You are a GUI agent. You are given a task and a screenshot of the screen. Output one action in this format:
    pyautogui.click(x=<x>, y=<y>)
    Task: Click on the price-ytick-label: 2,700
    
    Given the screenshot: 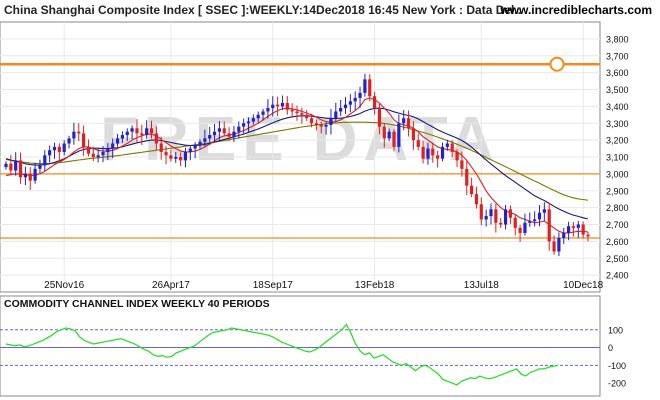 What is the action you would take?
    pyautogui.click(x=617, y=225)
    